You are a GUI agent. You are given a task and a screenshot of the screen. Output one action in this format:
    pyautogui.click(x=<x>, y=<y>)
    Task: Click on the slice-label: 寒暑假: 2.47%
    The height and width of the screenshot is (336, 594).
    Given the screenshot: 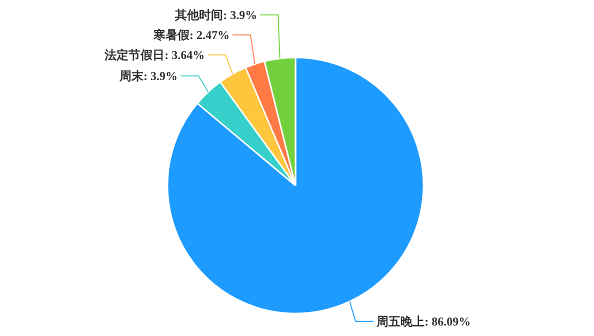 What is the action you would take?
    pyautogui.click(x=191, y=35)
    